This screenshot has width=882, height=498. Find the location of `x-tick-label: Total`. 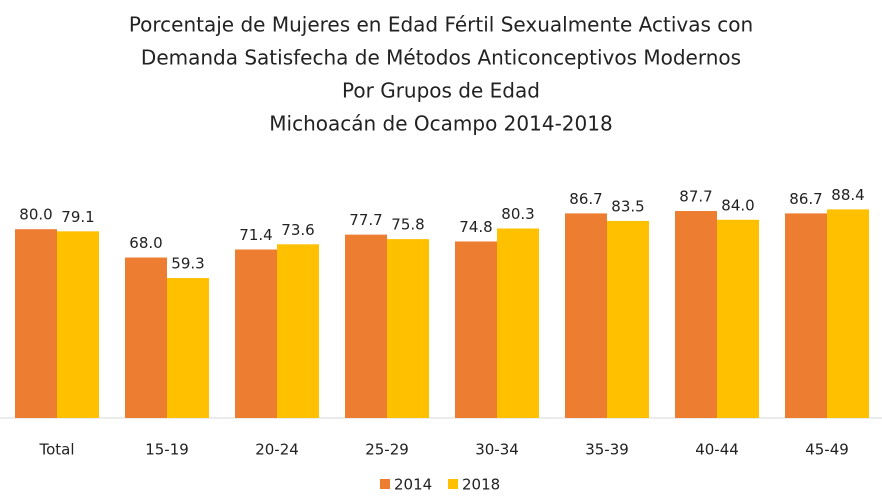

x-tick-label: Total is located at coordinates (56, 450).